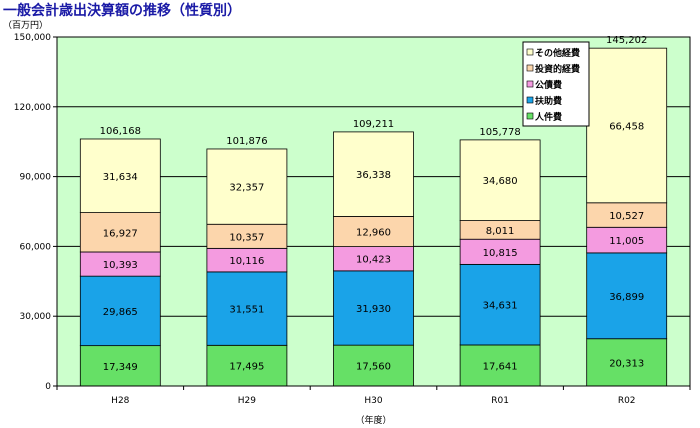 The height and width of the screenshot is (428, 700). What do you see at coordinates (373, 401) in the screenshot?
I see `x-tick-label: H30` at bounding box center [373, 401].